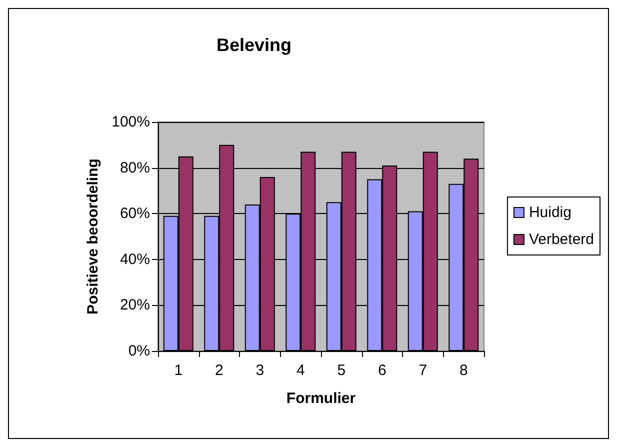 Image resolution: width=617 pixels, height=447 pixels. Describe the element at coordinates (341, 370) in the screenshot. I see `x-tick-label: 5` at that location.